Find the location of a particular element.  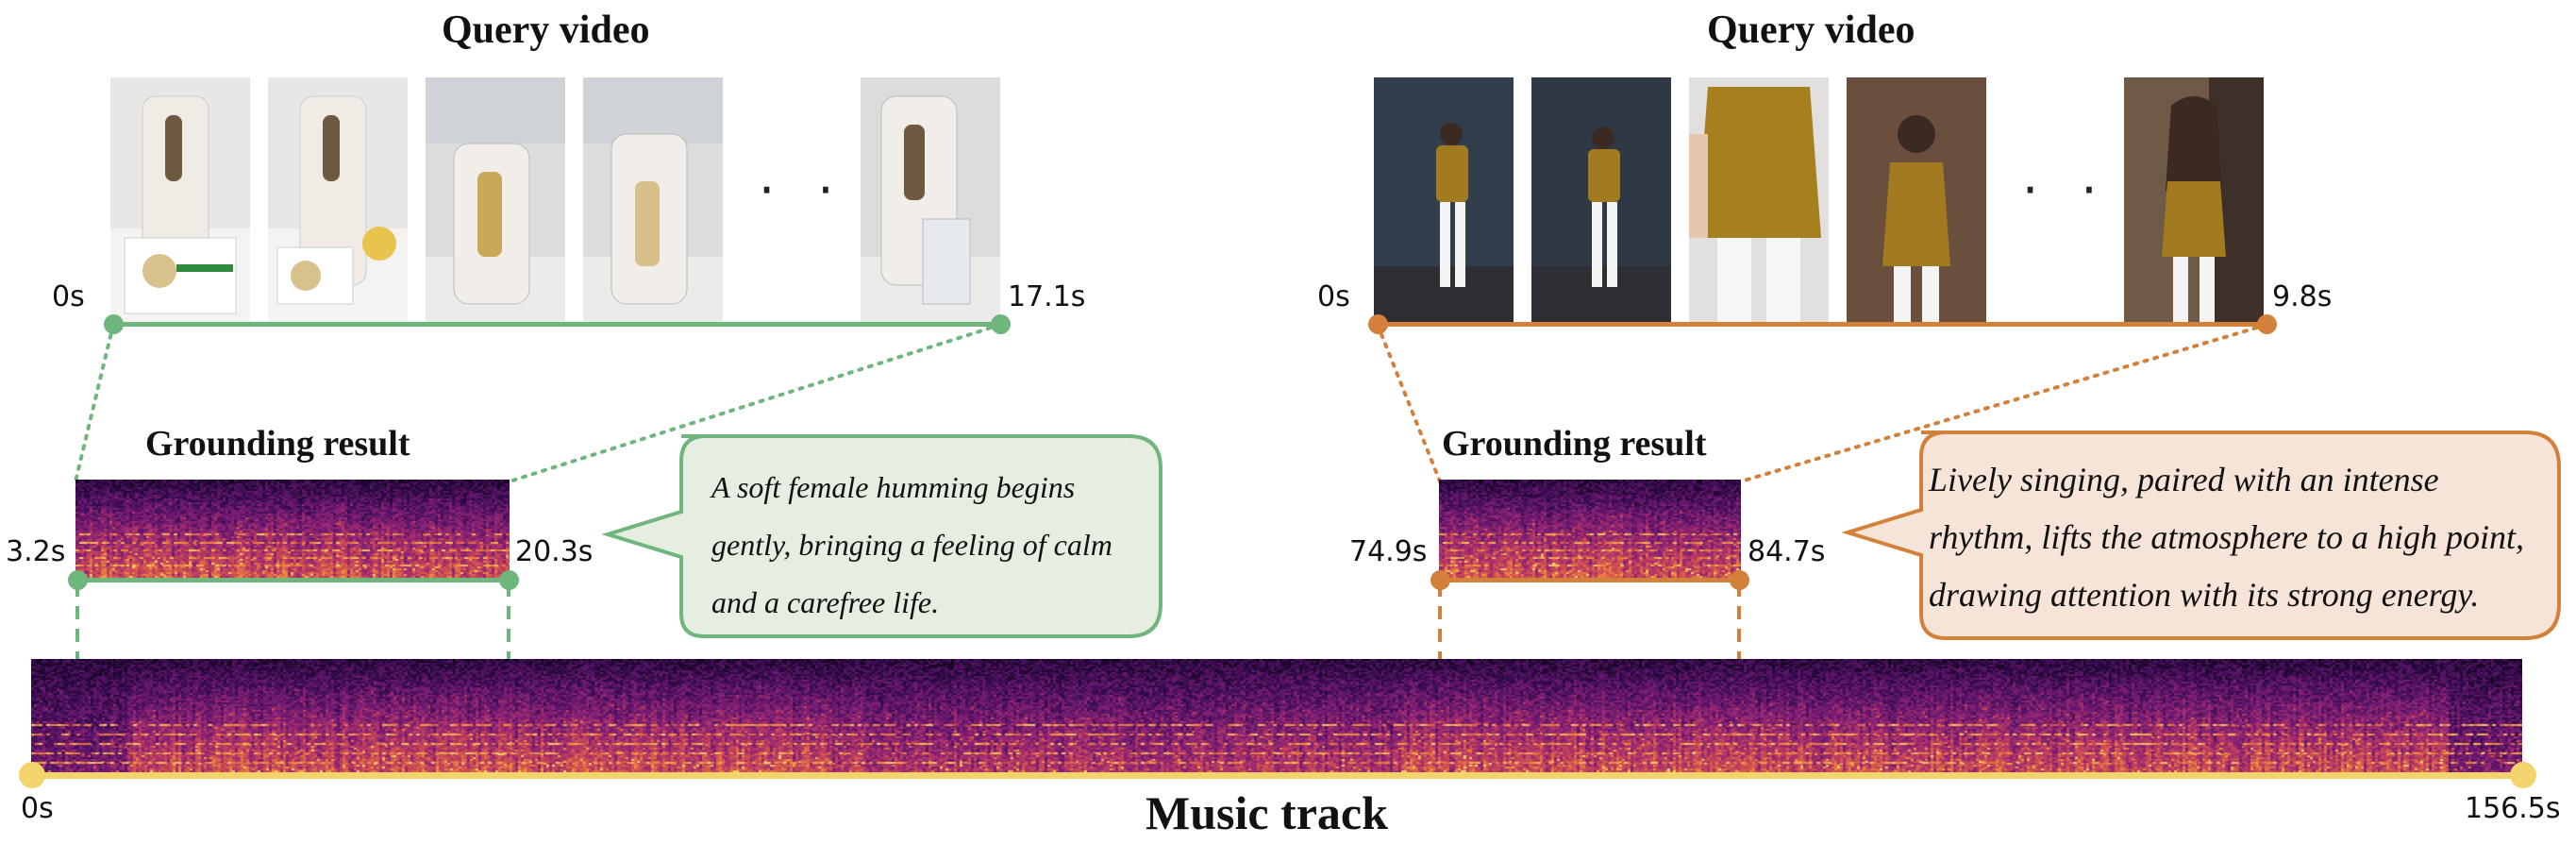

right-seg-end-dot is located at coordinates (1739, 580).